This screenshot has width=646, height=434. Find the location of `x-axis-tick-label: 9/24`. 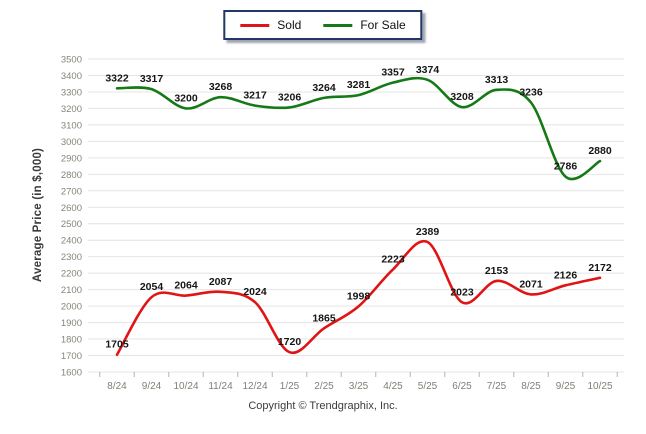

x-axis-tick-label: 9/24 is located at coordinates (152, 386).